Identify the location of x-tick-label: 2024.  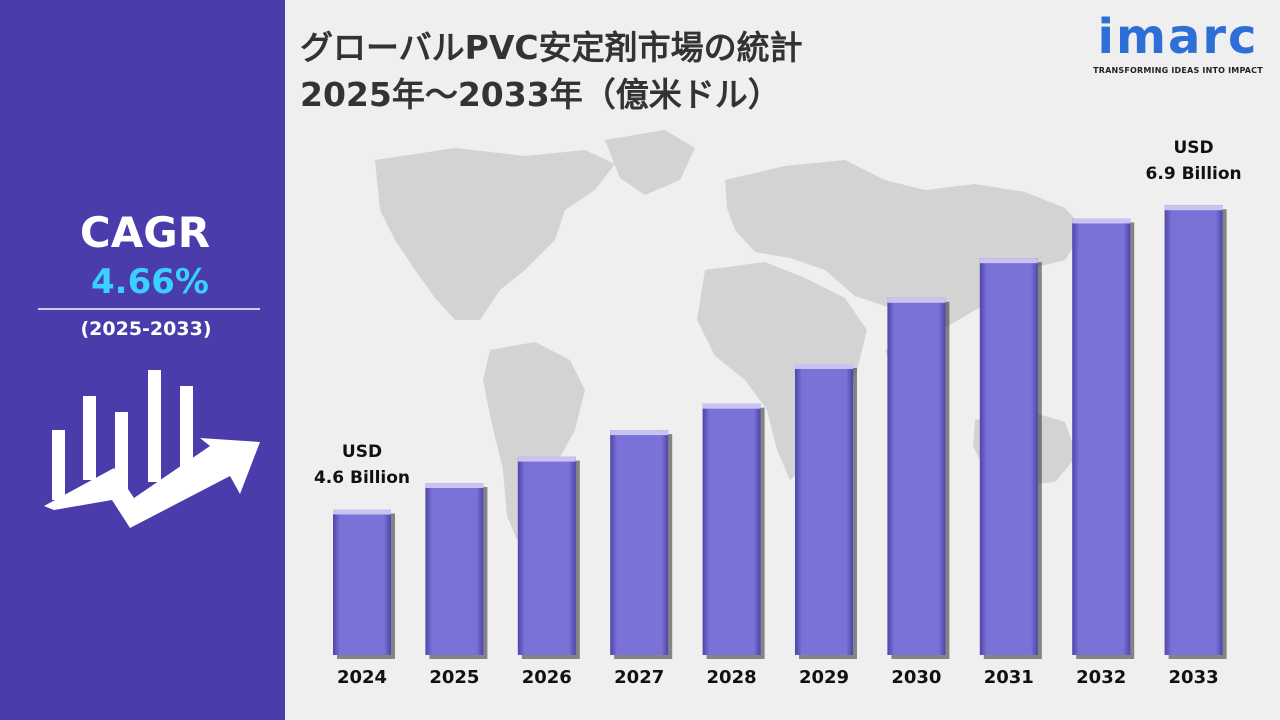
(362, 677).